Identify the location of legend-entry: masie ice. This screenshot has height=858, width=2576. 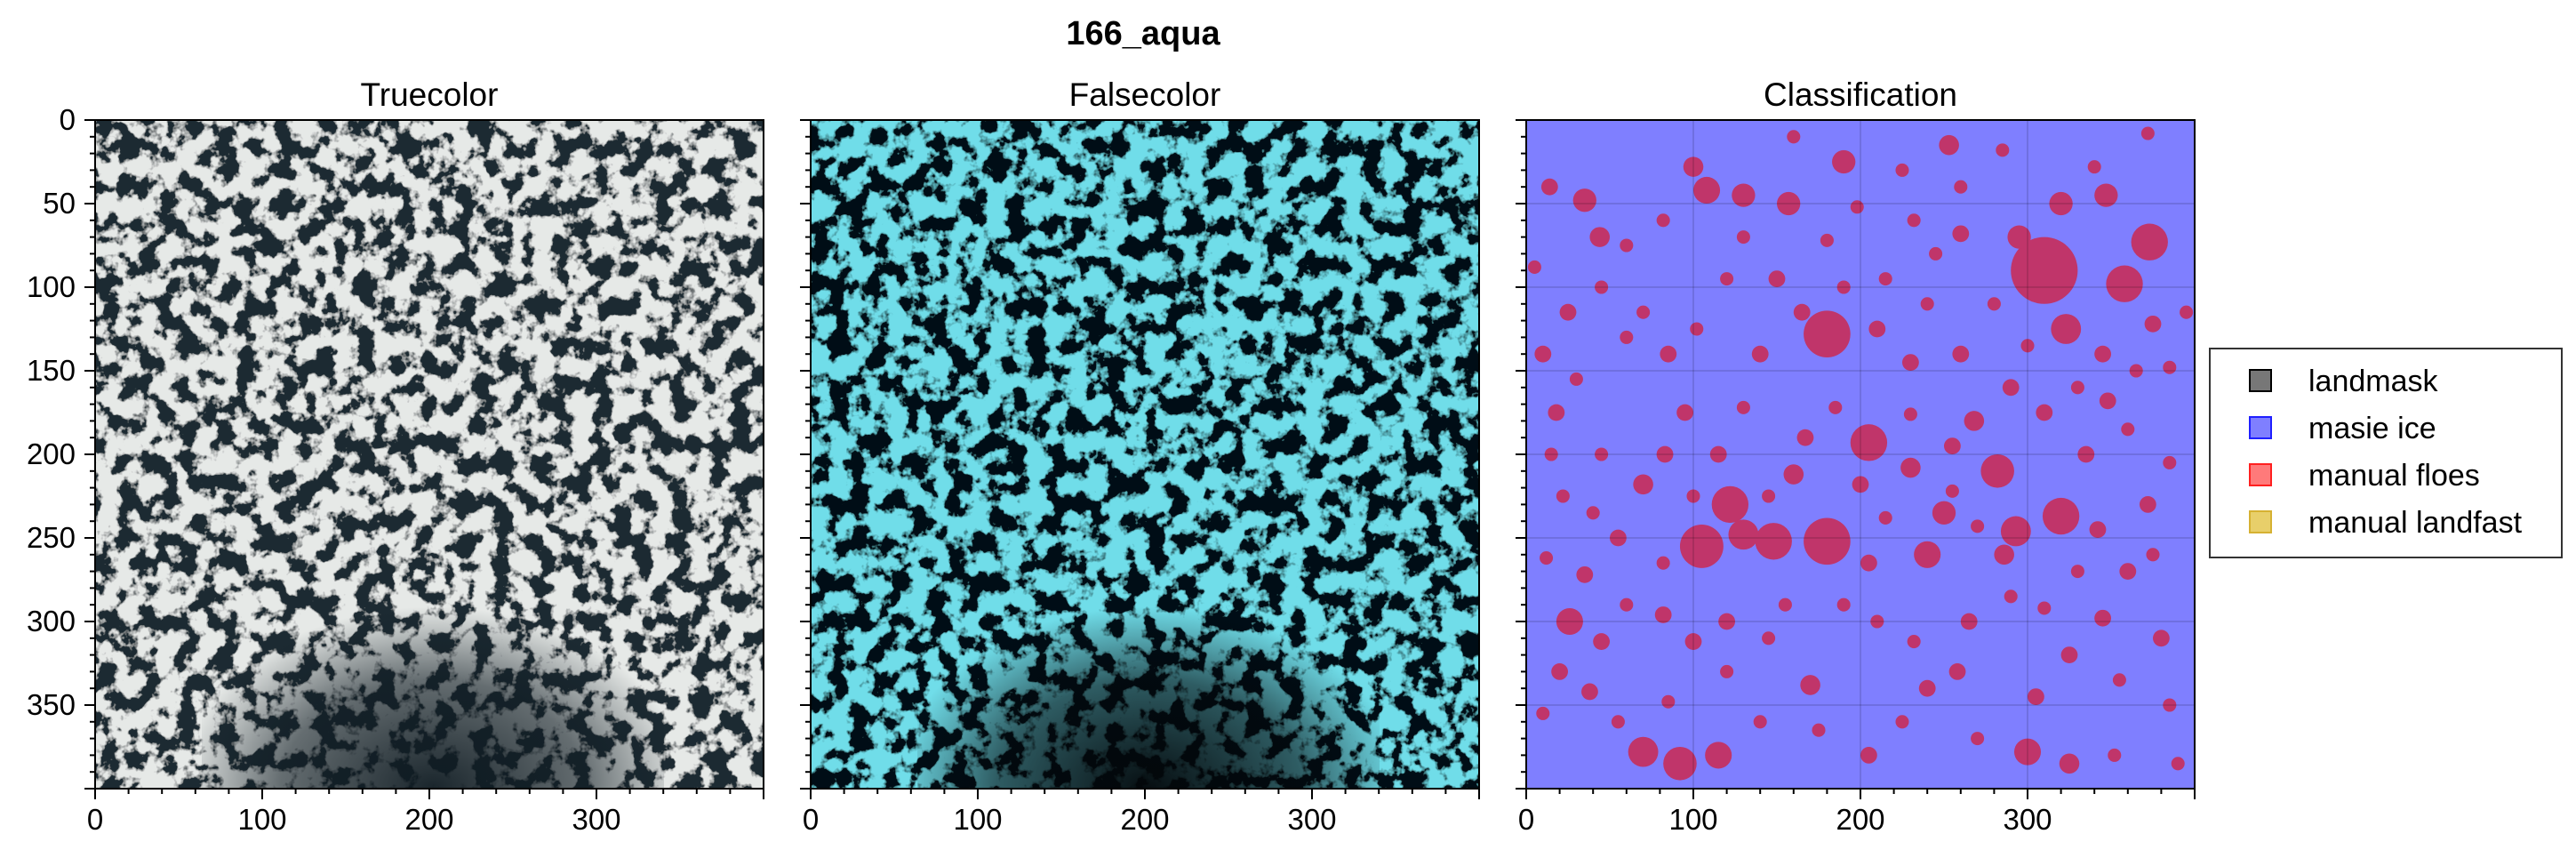
(2342, 428).